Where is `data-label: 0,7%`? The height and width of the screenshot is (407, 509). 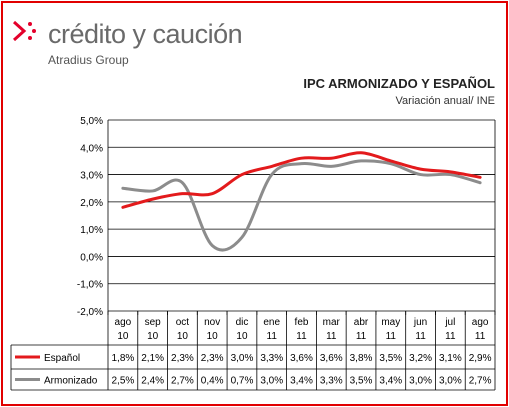
data-label: 0,7% is located at coordinates (242, 381).